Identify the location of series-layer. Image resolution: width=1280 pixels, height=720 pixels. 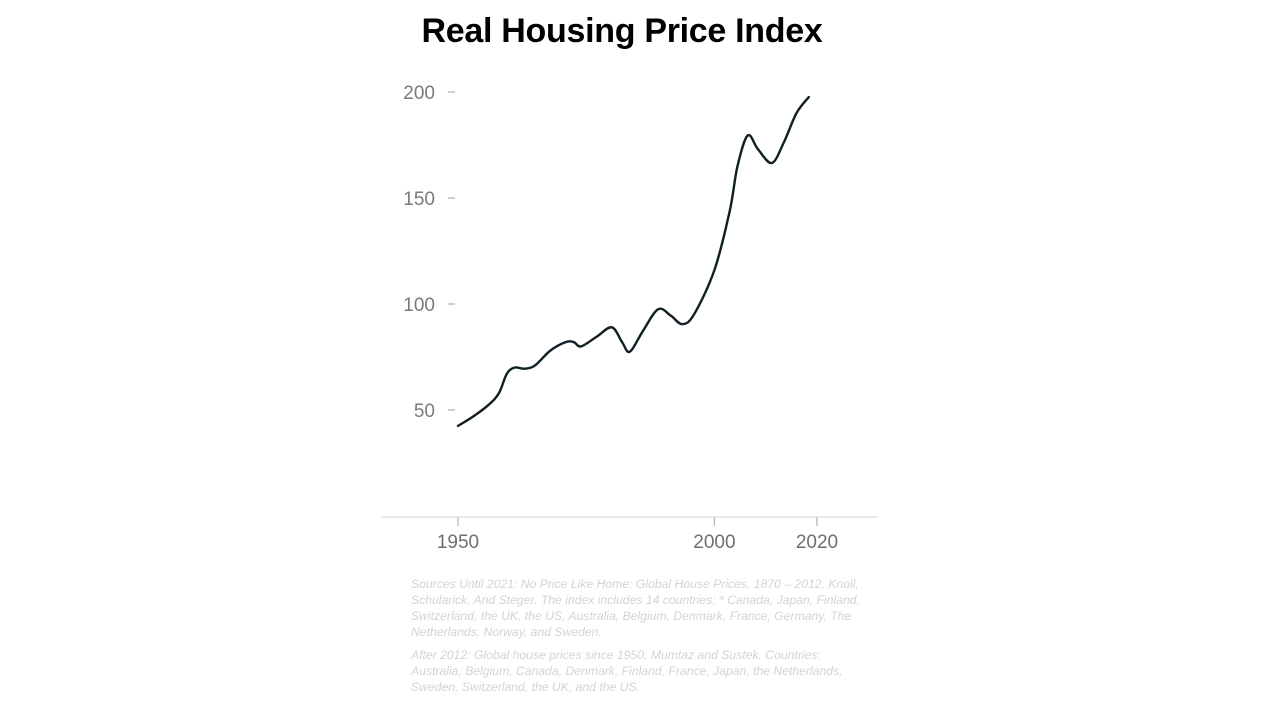
(633, 261).